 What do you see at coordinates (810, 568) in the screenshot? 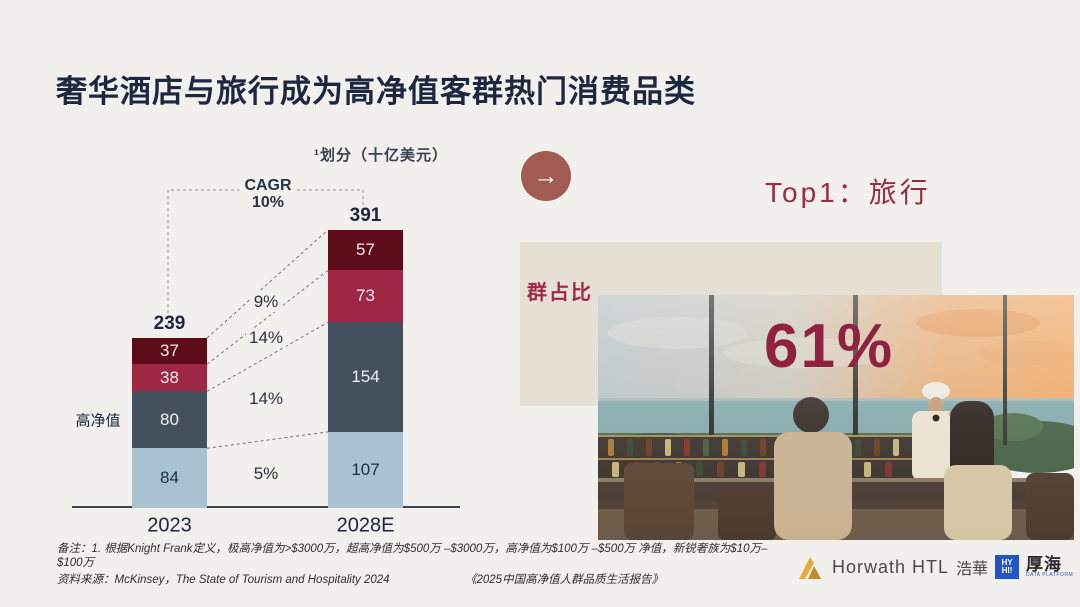
I see `horwath-mountain-icon` at bounding box center [810, 568].